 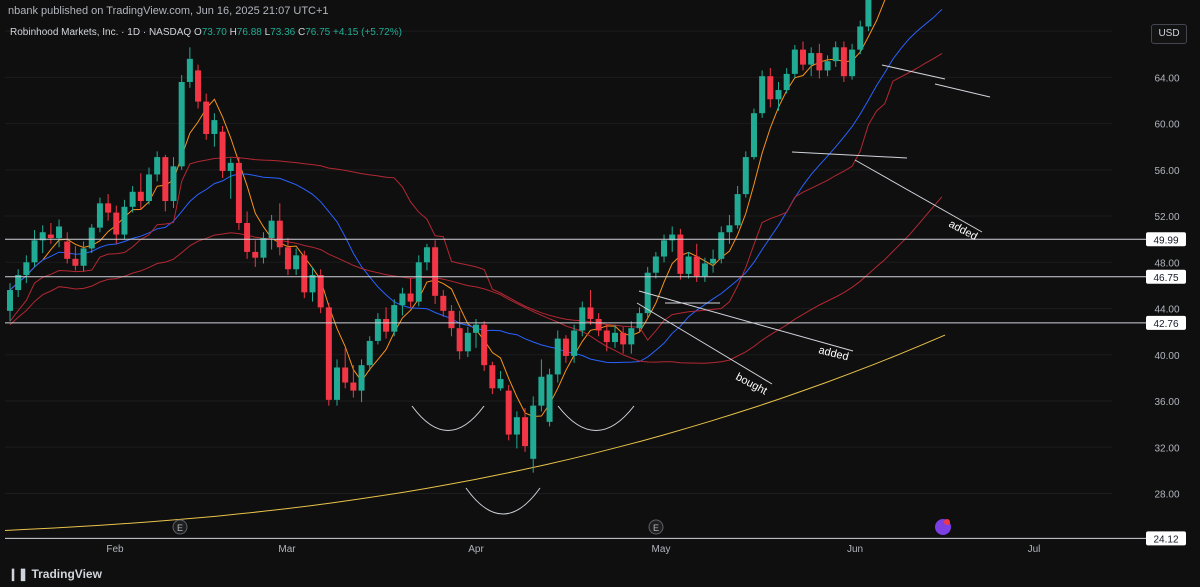 What do you see at coordinates (573, 549) in the screenshot?
I see `time-axis: Feb Mar Apr May Jun Jul` at bounding box center [573, 549].